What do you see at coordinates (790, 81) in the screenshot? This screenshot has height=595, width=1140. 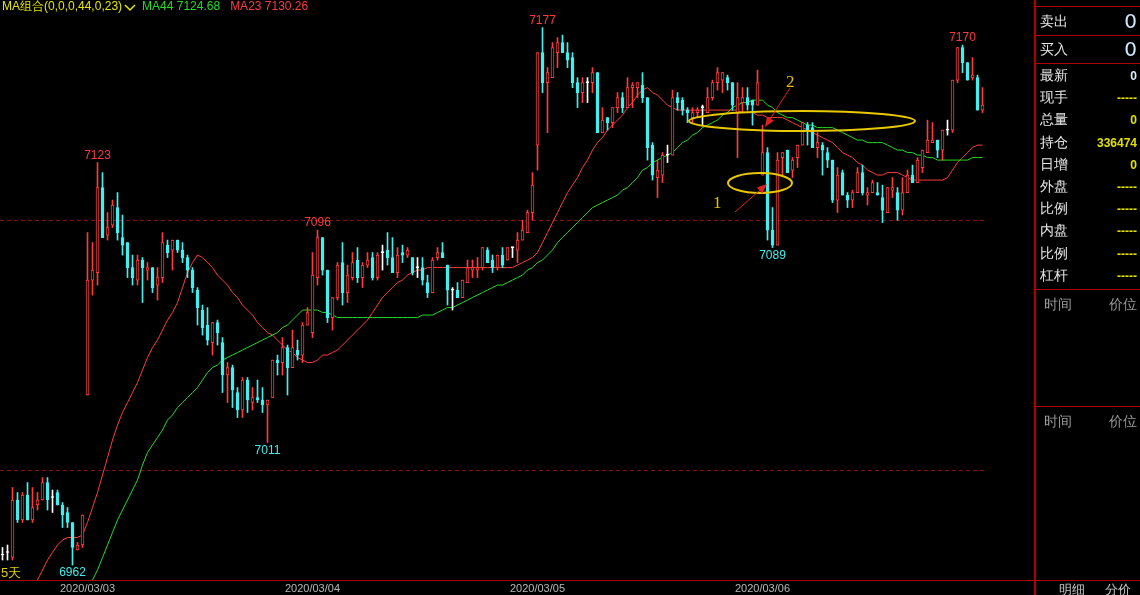 I see `annotation: 2` at bounding box center [790, 81].